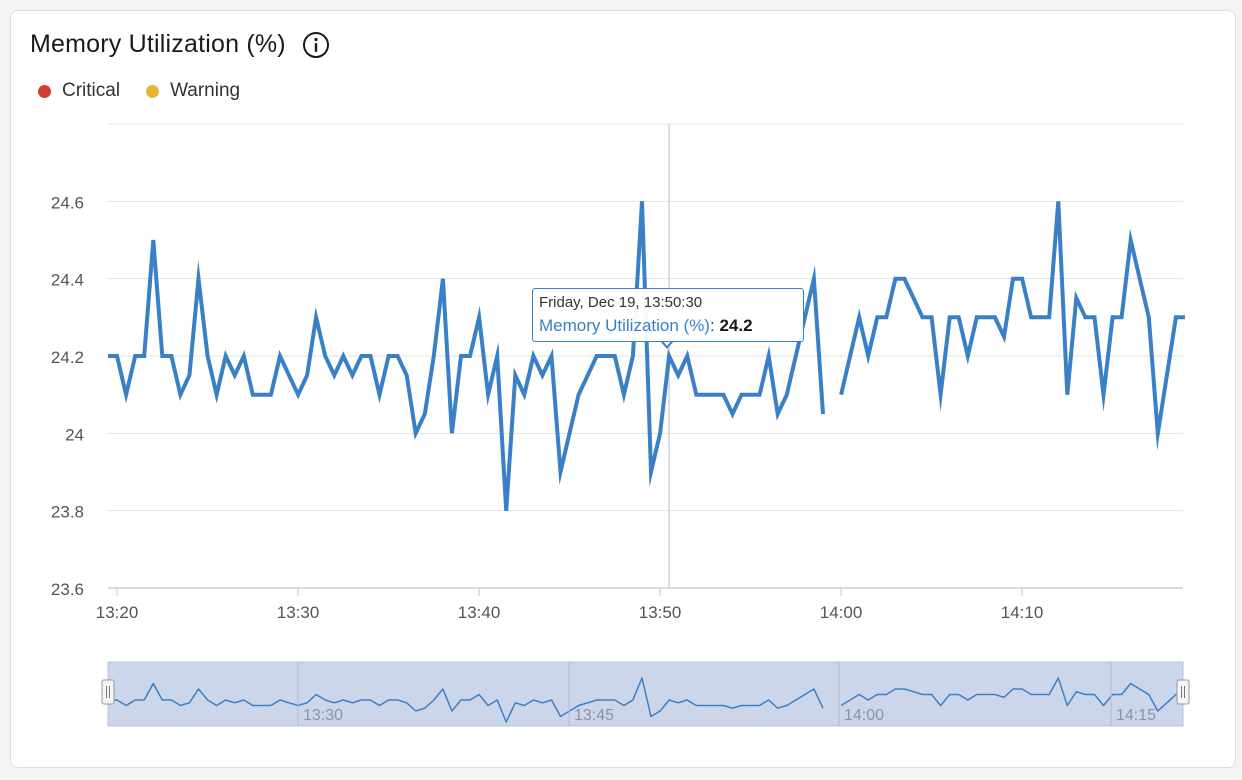 The image size is (1242, 780). I want to click on tooltip-series-line: Memory Utilization (%): 24.2, so click(668, 326).